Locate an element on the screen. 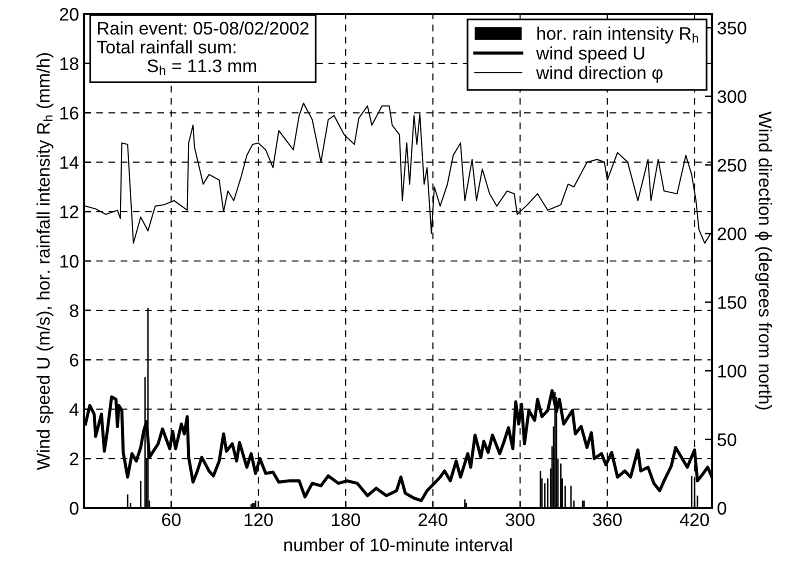 Image resolution: width=795 pixels, height=574 pixels. y-tick-label: 4 is located at coordinates (74, 409).